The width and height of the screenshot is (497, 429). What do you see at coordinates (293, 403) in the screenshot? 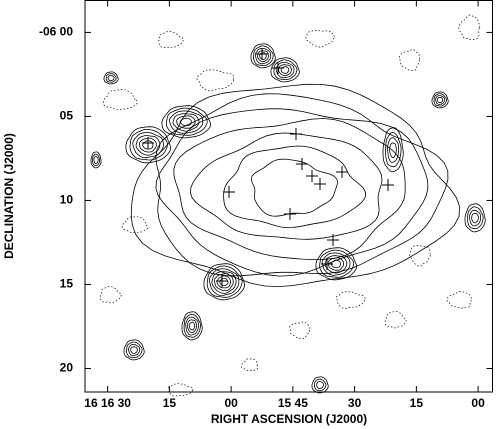
I see `x-tick-label: 15 45` at bounding box center [293, 403].